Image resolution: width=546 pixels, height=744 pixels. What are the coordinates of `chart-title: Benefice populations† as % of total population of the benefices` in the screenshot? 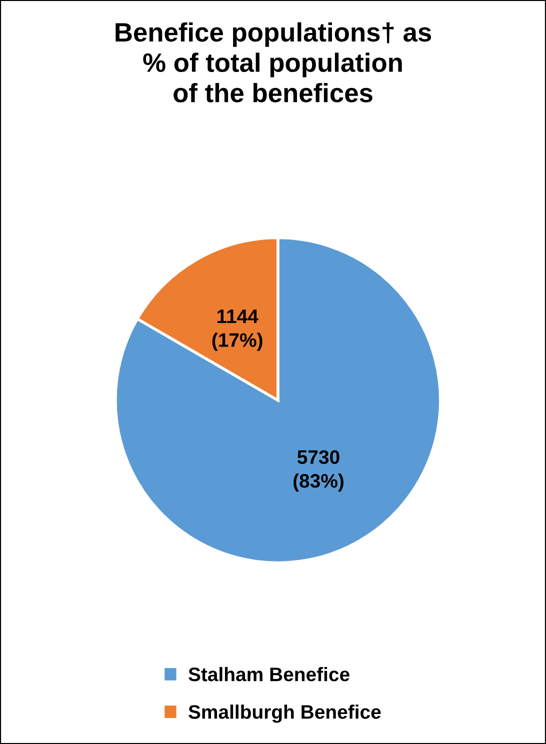 It's located at (274, 62).